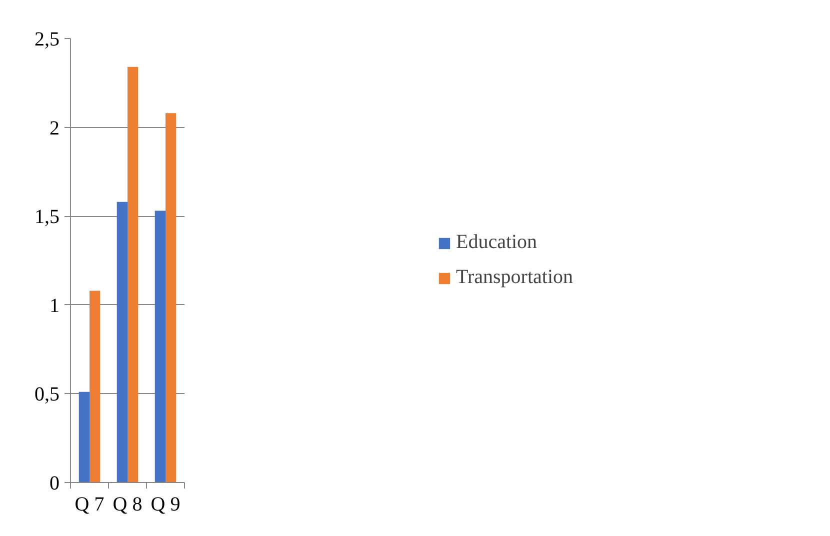 The width and height of the screenshot is (830, 536). Describe the element at coordinates (47, 217) in the screenshot. I see `y-tick-label: 1,5` at that location.